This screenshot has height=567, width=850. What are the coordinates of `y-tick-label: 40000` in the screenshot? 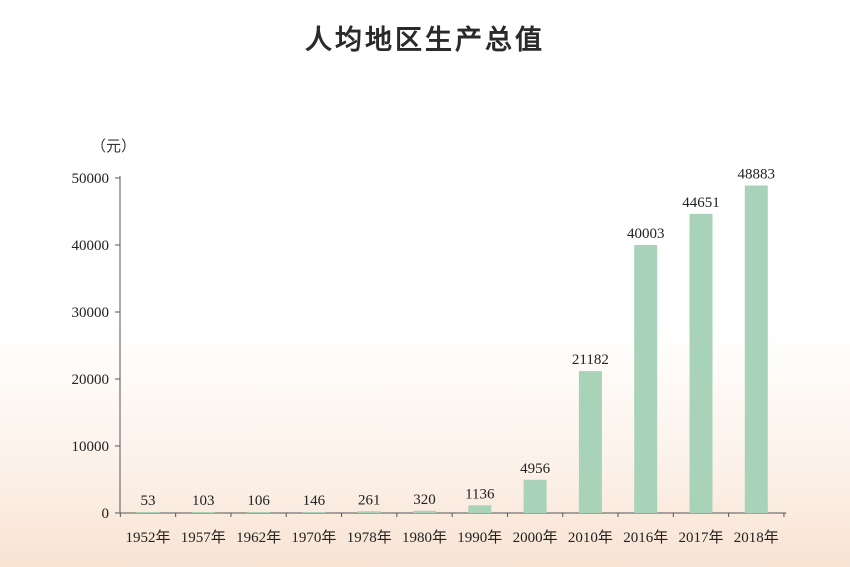 It's located at (91, 246).